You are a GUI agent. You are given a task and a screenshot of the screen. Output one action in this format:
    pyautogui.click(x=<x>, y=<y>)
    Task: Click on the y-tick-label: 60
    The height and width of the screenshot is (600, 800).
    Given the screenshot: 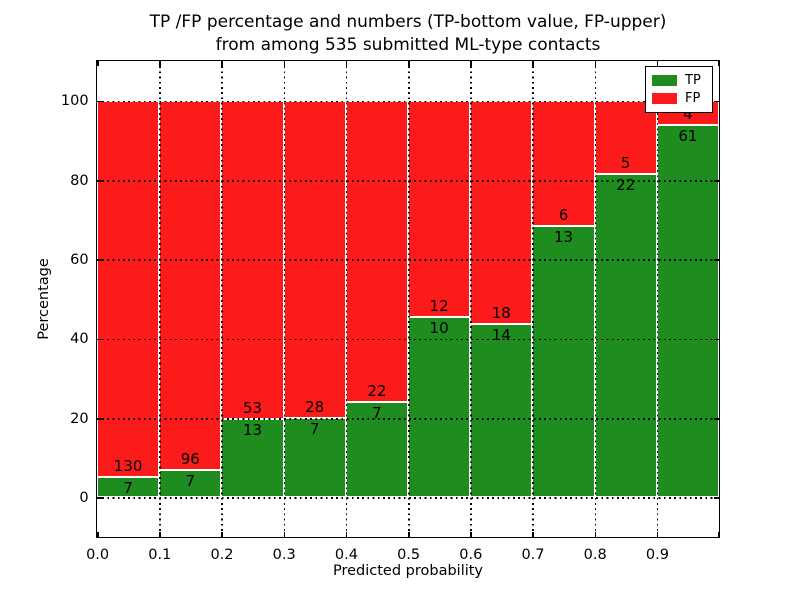 What is the action you would take?
    pyautogui.click(x=79, y=259)
    